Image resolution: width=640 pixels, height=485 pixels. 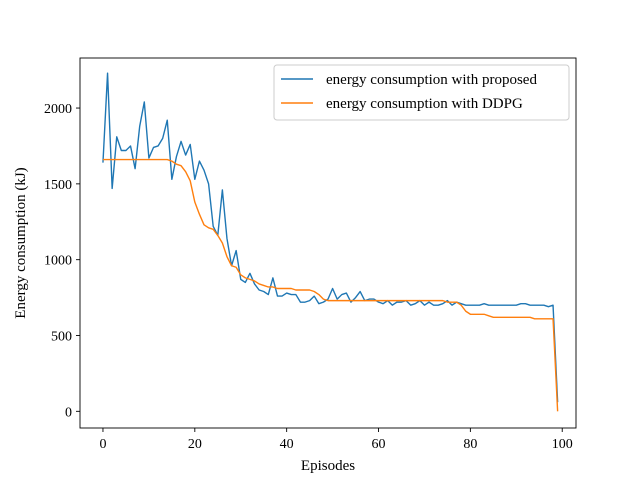 What do you see at coordinates (562, 444) in the screenshot?
I see `x-tick-label: 100` at bounding box center [562, 444].